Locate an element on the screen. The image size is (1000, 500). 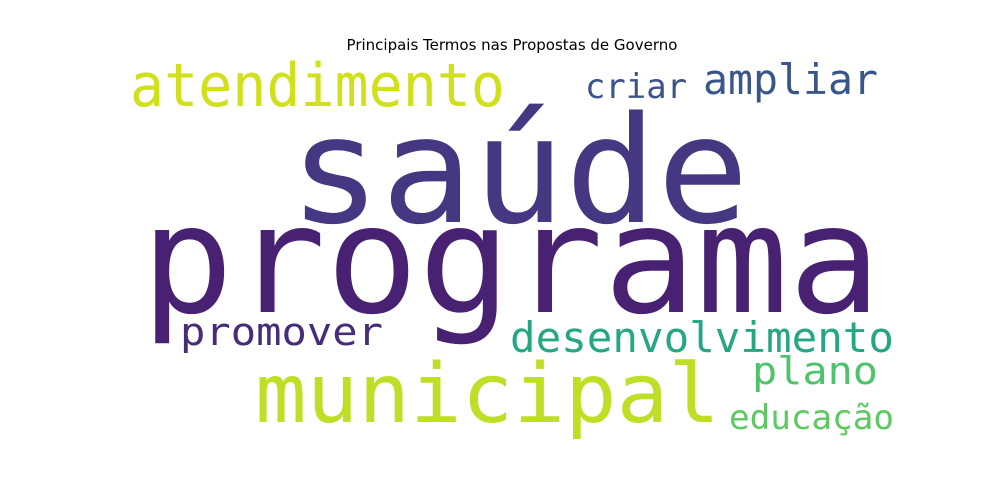
word-municipal: municipal is located at coordinates (487, 394).